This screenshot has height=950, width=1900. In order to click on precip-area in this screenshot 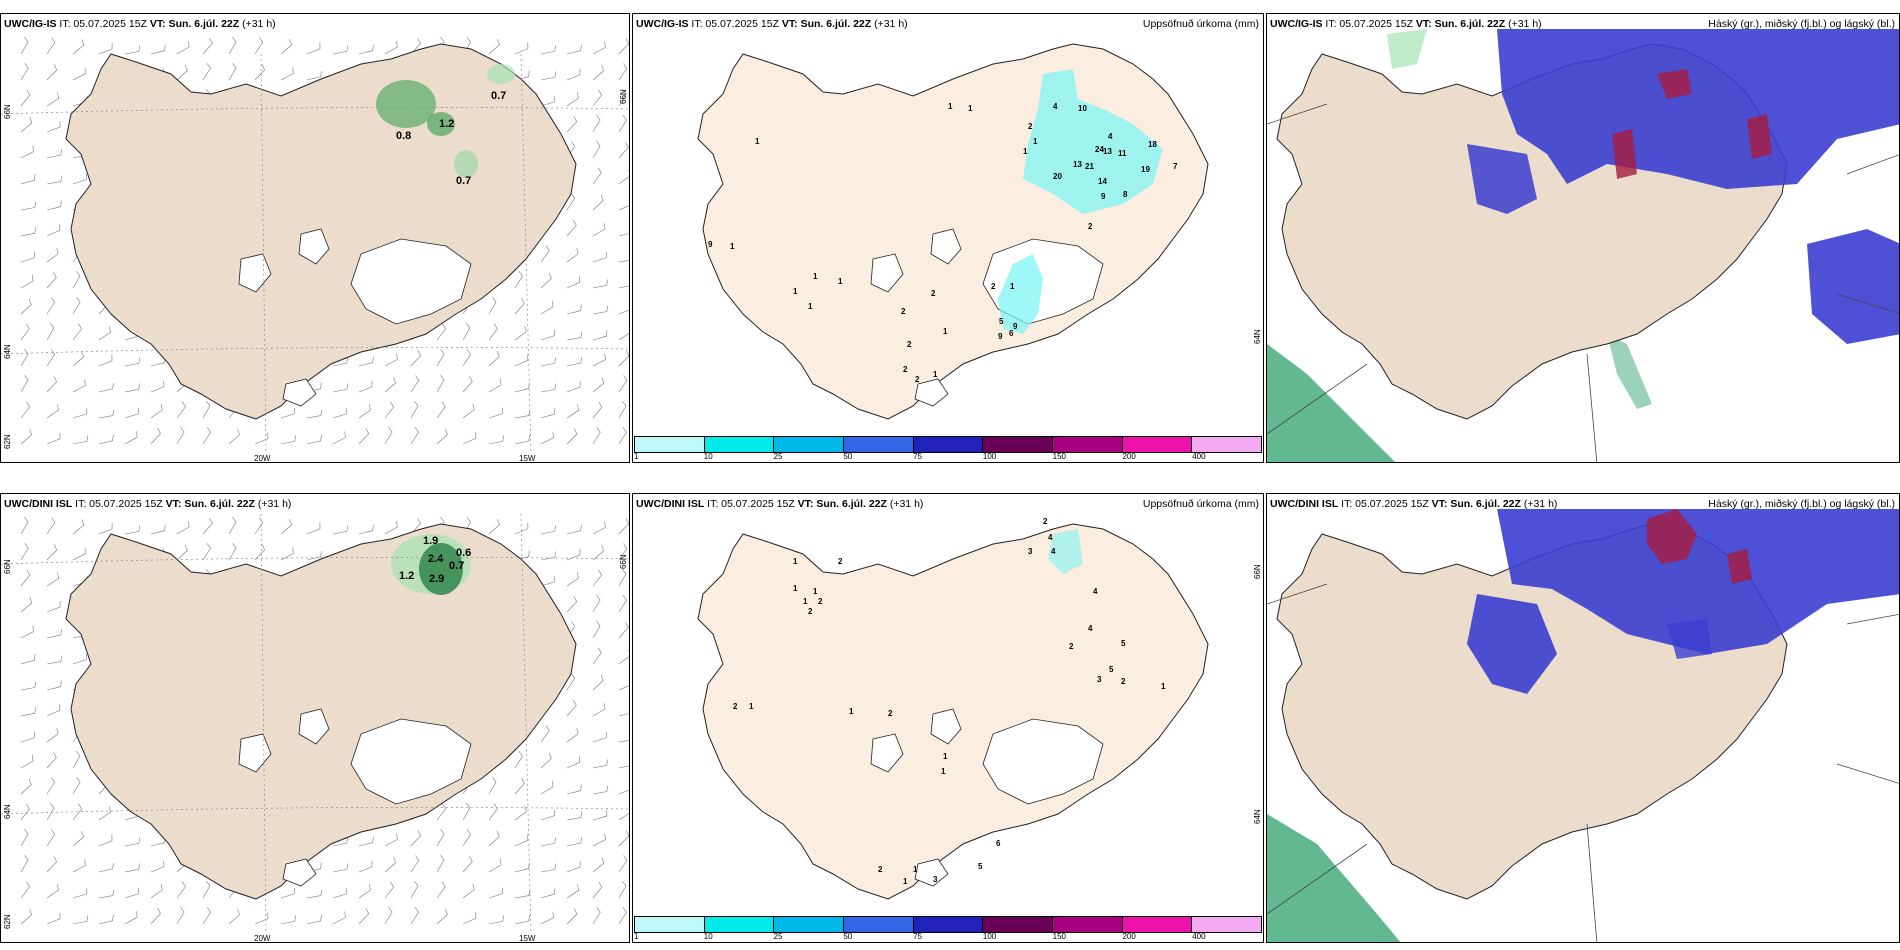, I will do `click(1093, 141)`.